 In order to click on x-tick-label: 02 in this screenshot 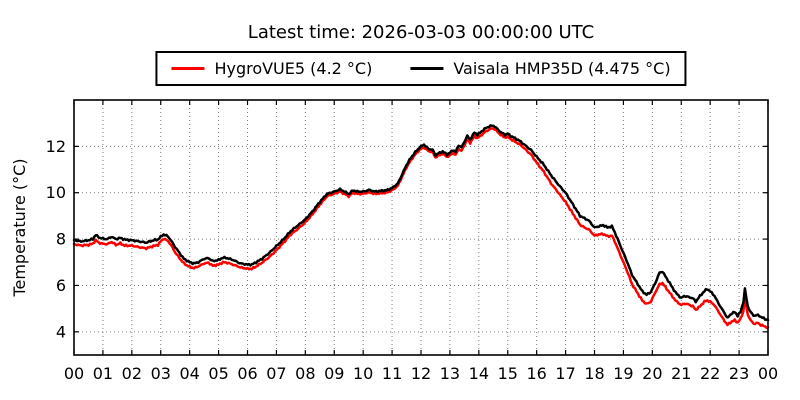, I will do `click(132, 373)`.